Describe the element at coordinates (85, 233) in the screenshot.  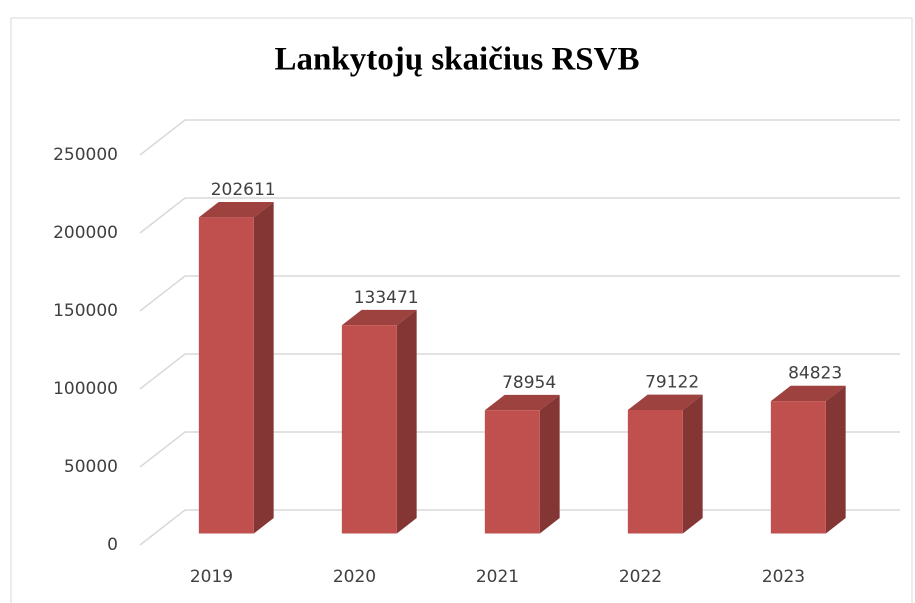
I see `y-tick-label: 200000` at that location.